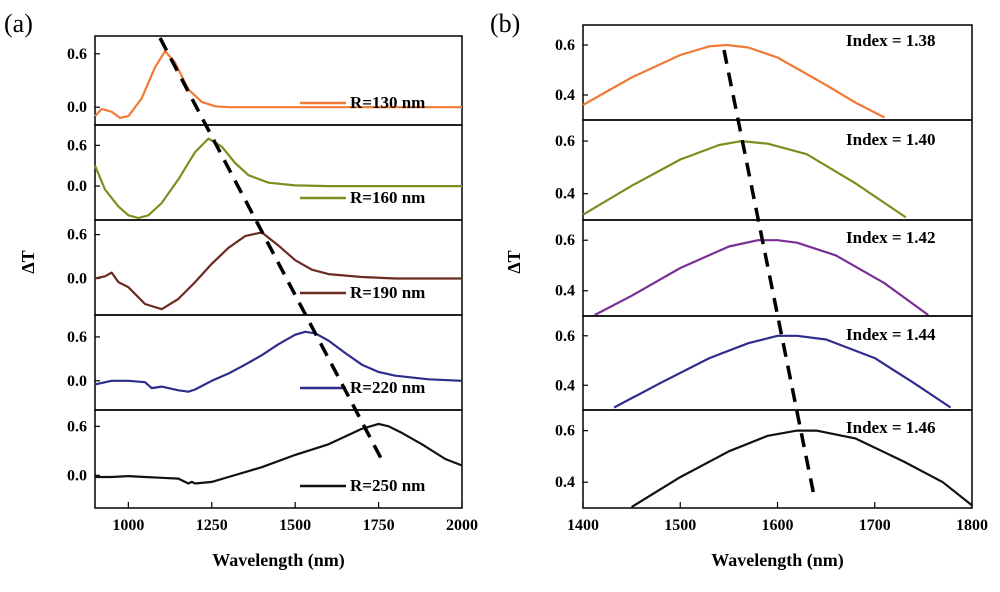 Image resolution: width=1000 pixels, height=592 pixels. I want to click on x-tick-label: 1600, so click(778, 525).